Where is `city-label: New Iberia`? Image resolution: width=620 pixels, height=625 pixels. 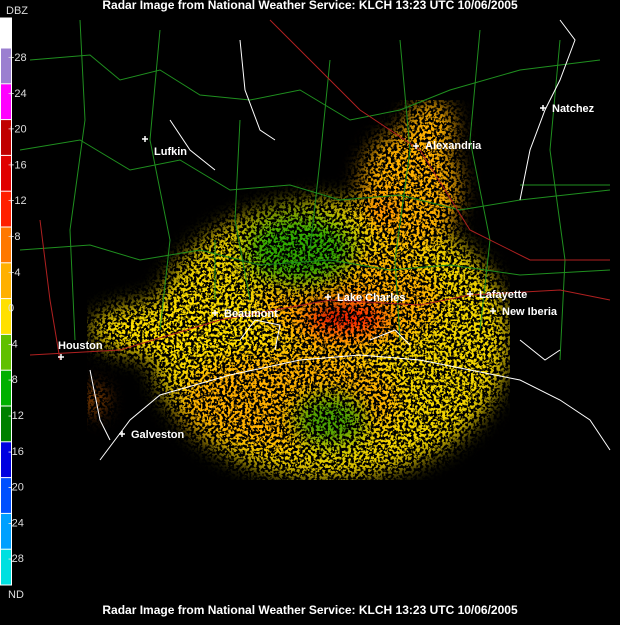 city-label: New Iberia is located at coordinates (530, 312).